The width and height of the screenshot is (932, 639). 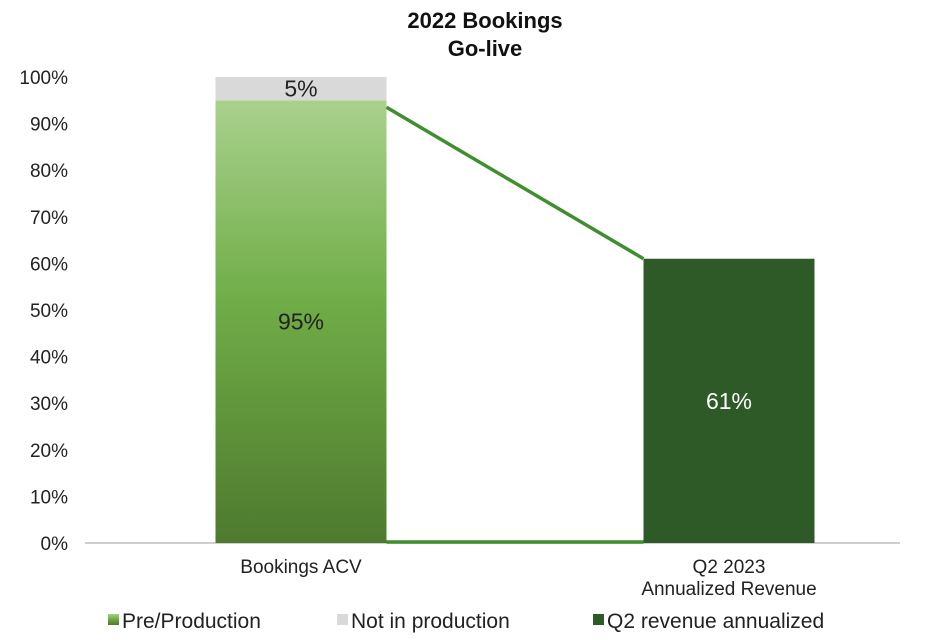 What do you see at coordinates (43, 78) in the screenshot?
I see `y-tick-label: 100%` at bounding box center [43, 78].